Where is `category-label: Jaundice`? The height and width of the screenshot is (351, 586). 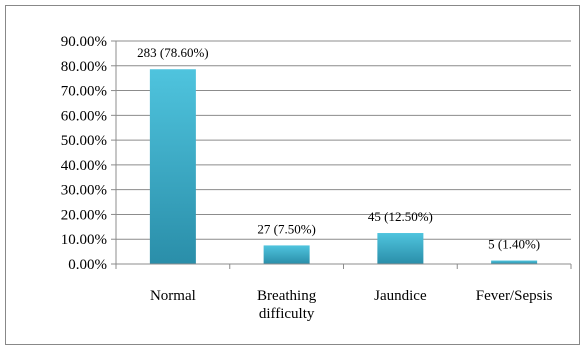 category-label: Jaundice is located at coordinates (400, 296).